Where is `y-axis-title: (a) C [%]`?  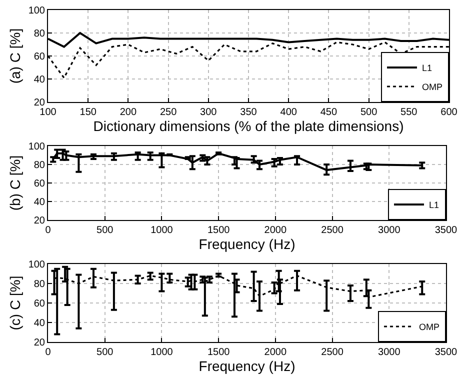 y-axis-title: (a) C [%] is located at coordinates (14, 56).